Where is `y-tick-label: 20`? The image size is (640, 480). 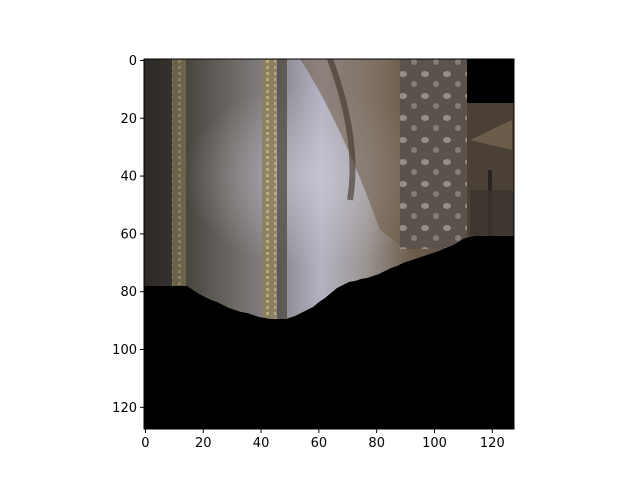
y-tick-label: 20 is located at coordinates (128, 119).